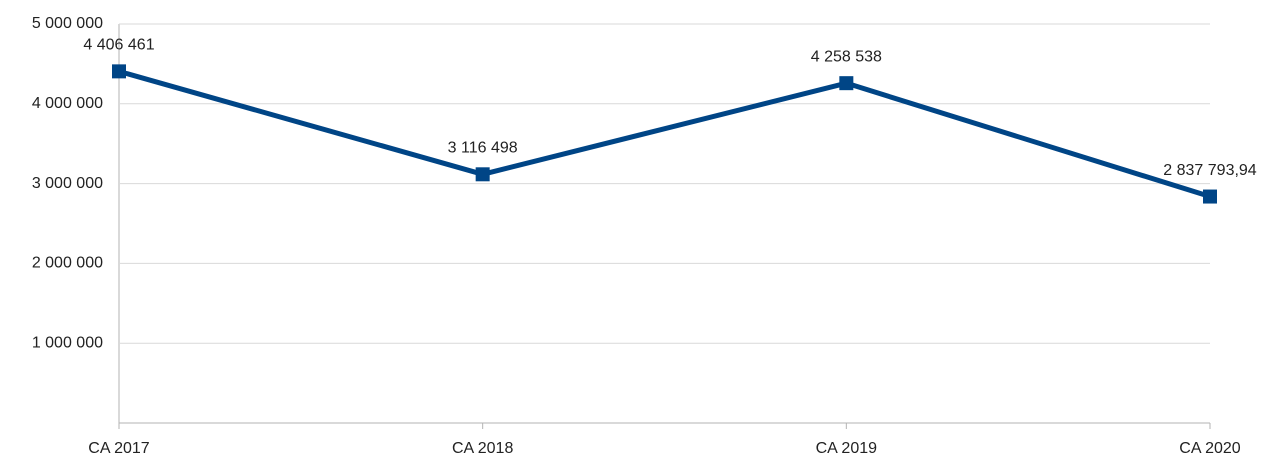 The height and width of the screenshot is (457, 1271). Describe the element at coordinates (846, 56) in the screenshot. I see `data-label: 4 258 538` at that location.